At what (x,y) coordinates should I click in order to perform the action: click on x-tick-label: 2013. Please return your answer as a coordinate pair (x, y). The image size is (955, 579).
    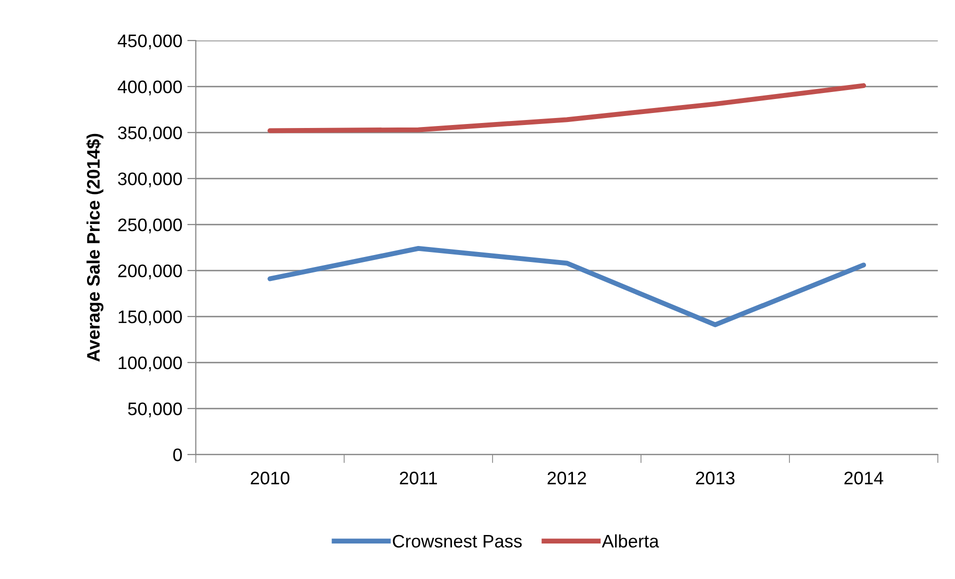
    Looking at the image, I should click on (715, 478).